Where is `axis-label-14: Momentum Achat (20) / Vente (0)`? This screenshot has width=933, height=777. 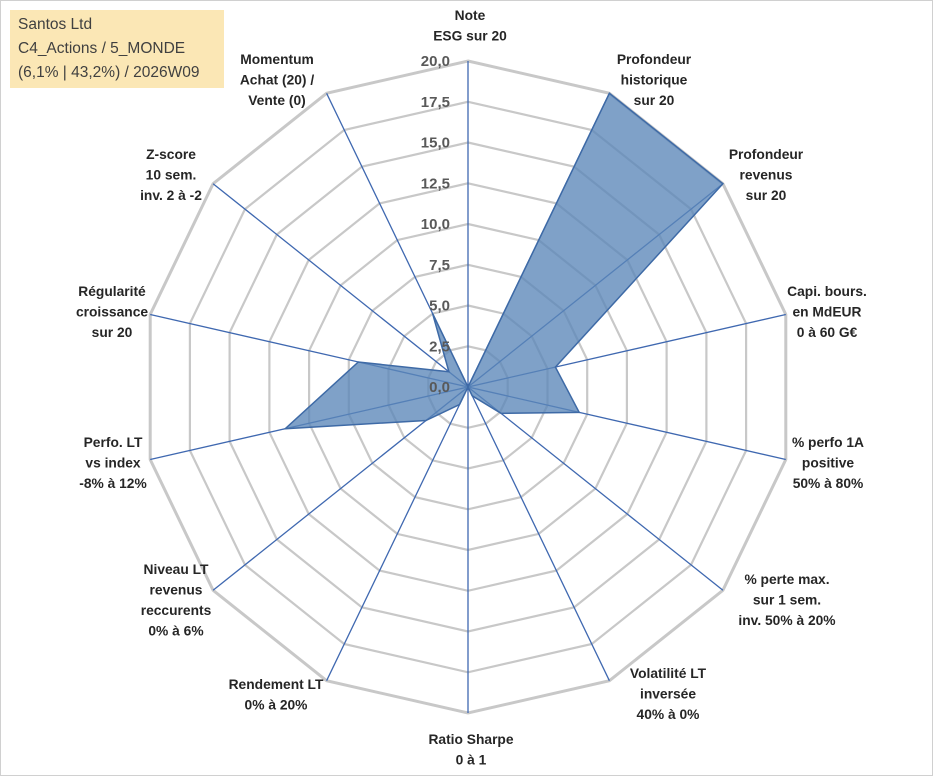
axis-label-14: Momentum Achat (20) / Vente (0) is located at coordinates (277, 80).